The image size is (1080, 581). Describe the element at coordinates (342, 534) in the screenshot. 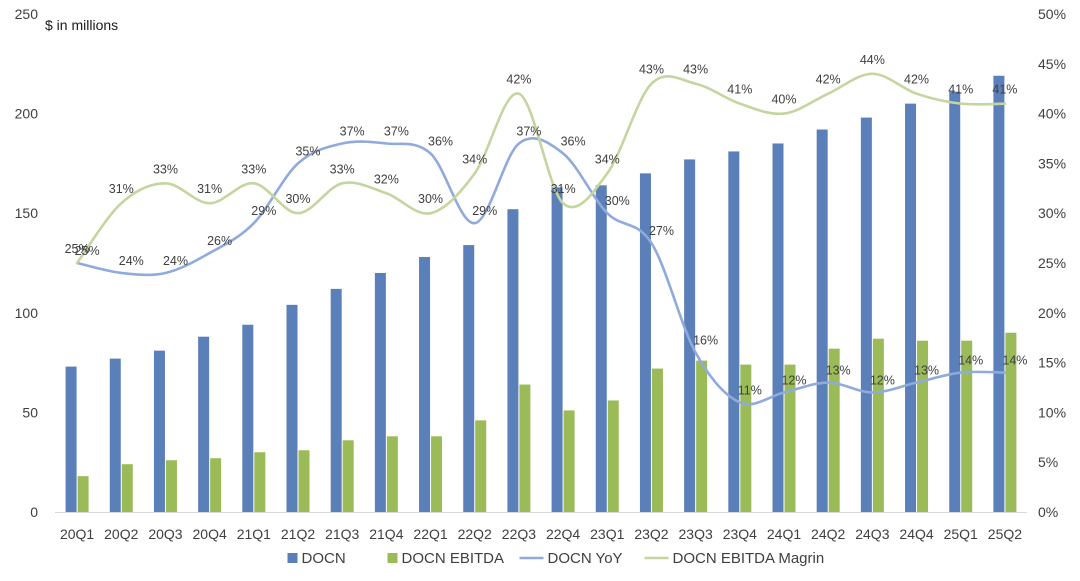

I see `x-tick-label: 21Q3` at that location.